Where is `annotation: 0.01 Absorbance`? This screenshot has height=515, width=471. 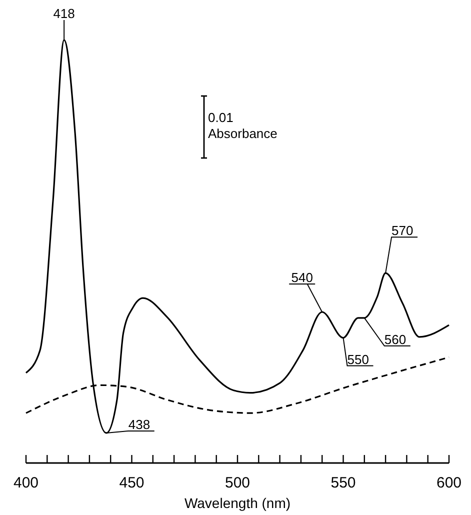
annotation: 0.01 Absorbance is located at coordinates (243, 125).